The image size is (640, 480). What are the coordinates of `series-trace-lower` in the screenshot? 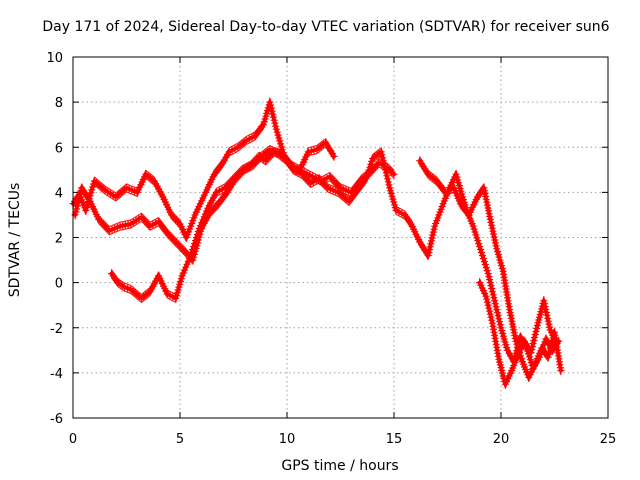 It's located at (234, 208).